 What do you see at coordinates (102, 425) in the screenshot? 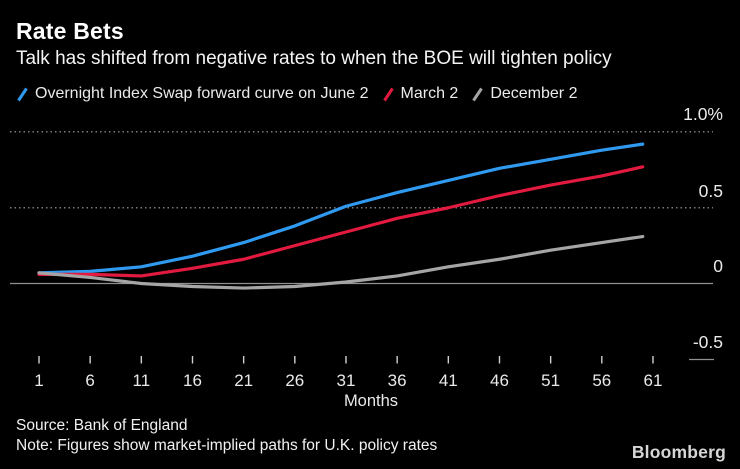
I see `source-text: Source: Bank of England` at bounding box center [102, 425].